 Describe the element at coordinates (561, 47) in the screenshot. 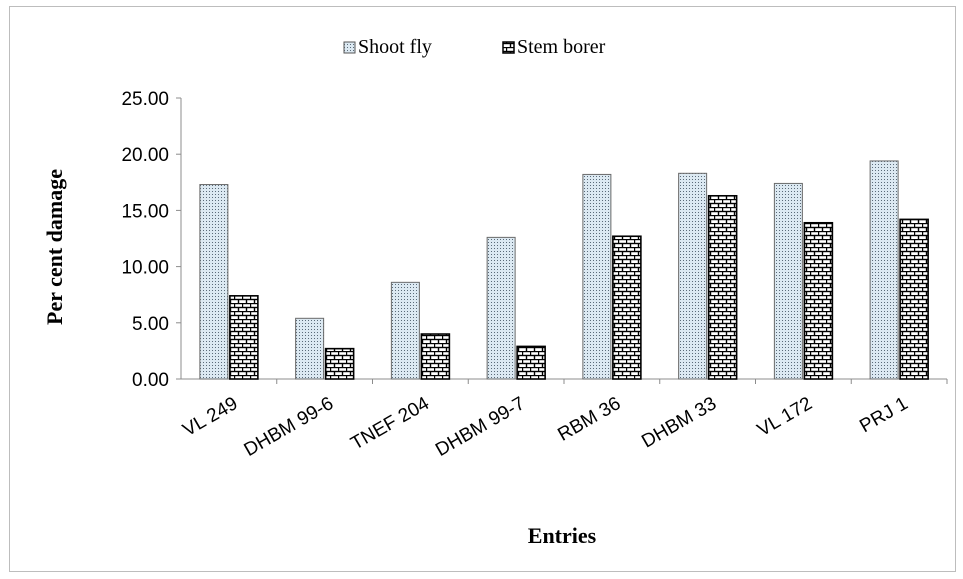

I see `legend-label-stem-borer: Stem borer` at that location.